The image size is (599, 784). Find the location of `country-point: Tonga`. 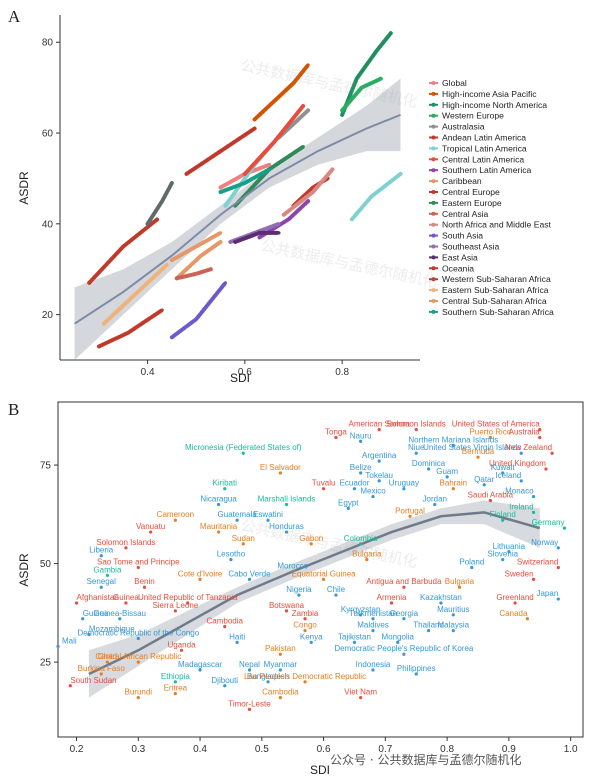

country-point: Tonga is located at coordinates (336, 433).